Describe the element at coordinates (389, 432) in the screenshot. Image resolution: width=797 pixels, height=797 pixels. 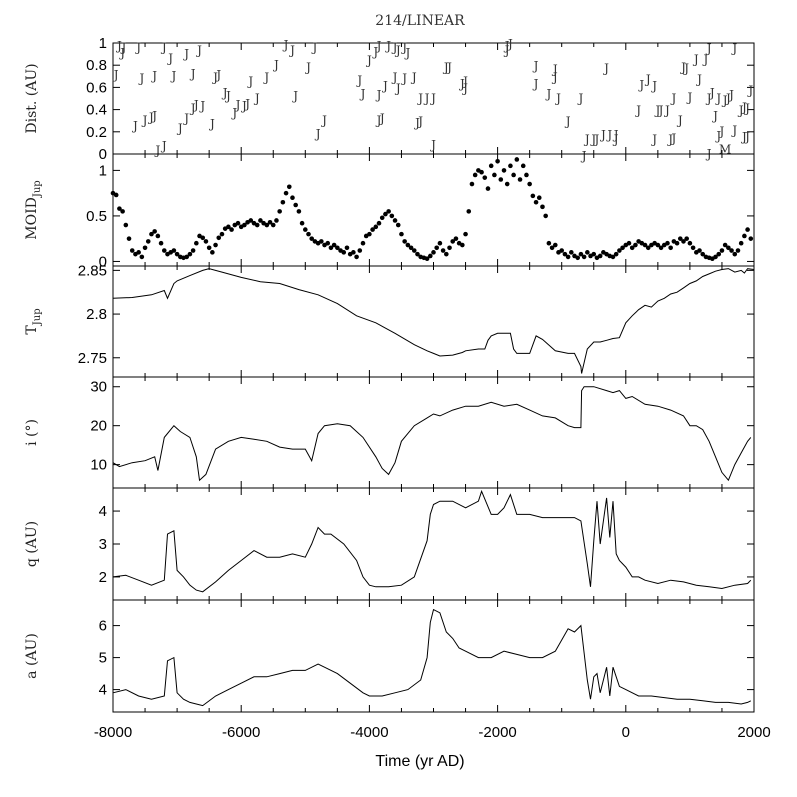
I see `panel-incl: 10 20 30 i (°)` at that location.